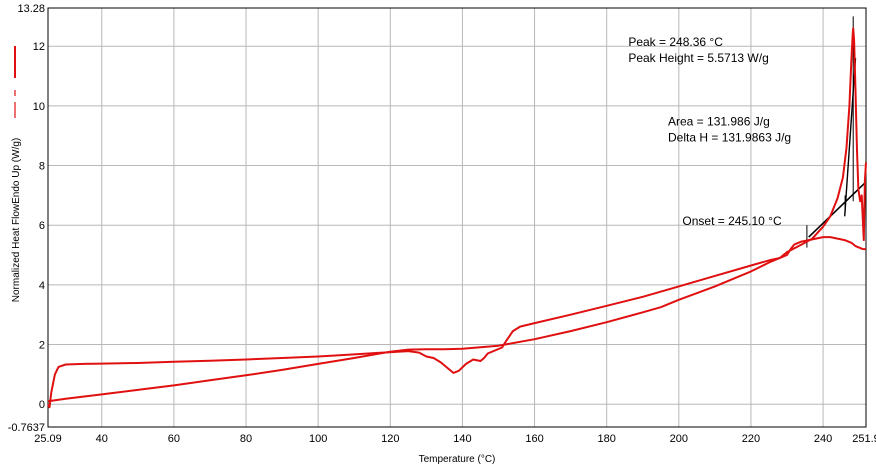 This screenshot has width=876, height=465. I want to click on x-tick-label: 251.9, so click(864, 439).